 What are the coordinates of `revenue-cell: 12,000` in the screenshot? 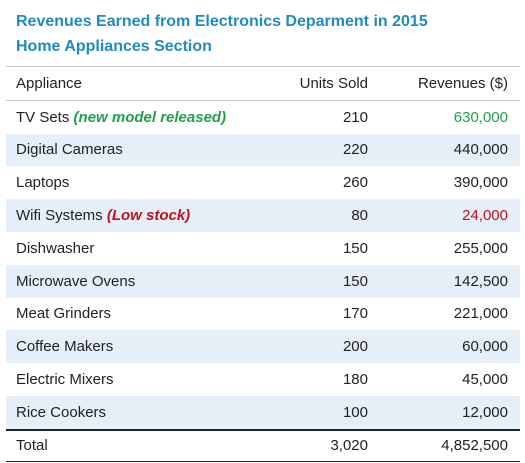 It's located at (444, 412).